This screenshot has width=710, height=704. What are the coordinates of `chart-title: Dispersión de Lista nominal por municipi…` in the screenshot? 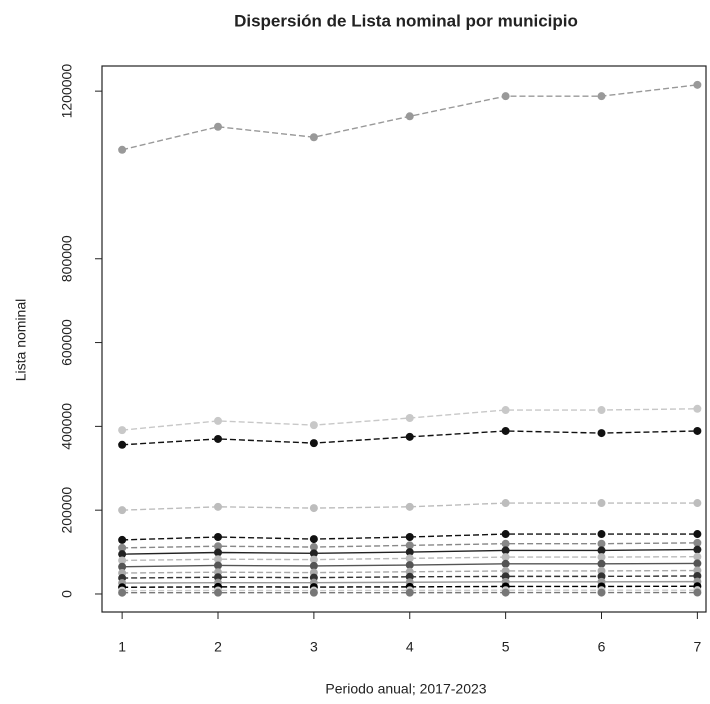 It's located at (406, 20).